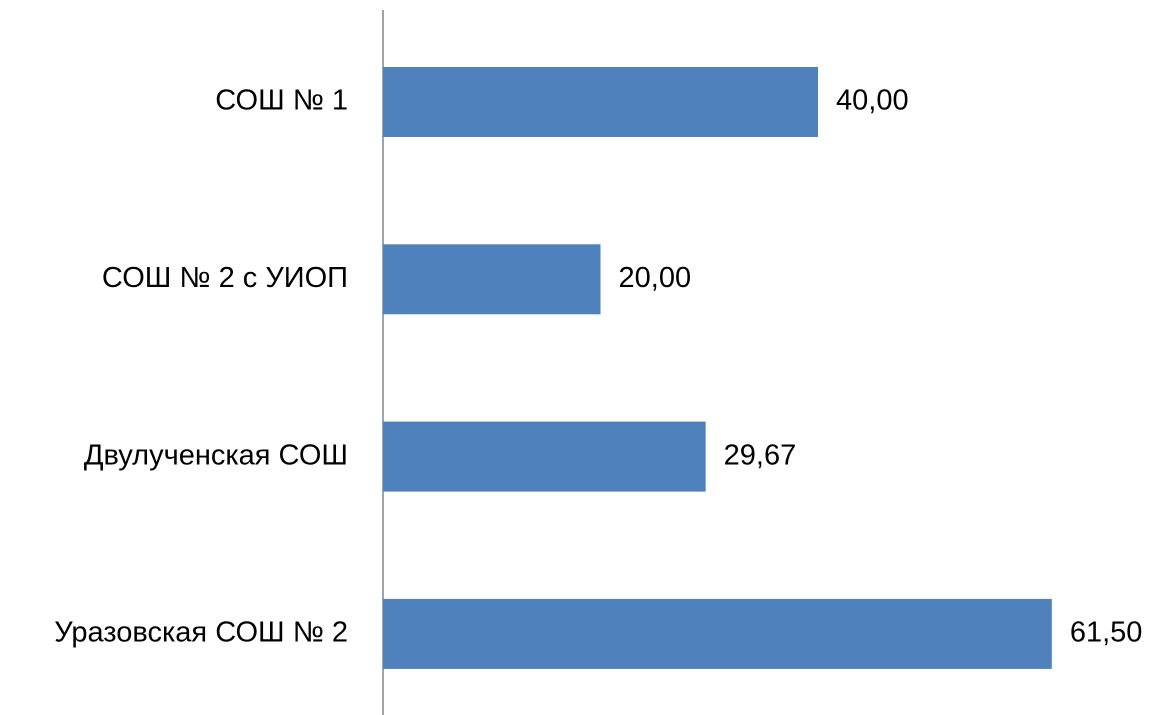  I want to click on data-label: 29,67, so click(760, 455).